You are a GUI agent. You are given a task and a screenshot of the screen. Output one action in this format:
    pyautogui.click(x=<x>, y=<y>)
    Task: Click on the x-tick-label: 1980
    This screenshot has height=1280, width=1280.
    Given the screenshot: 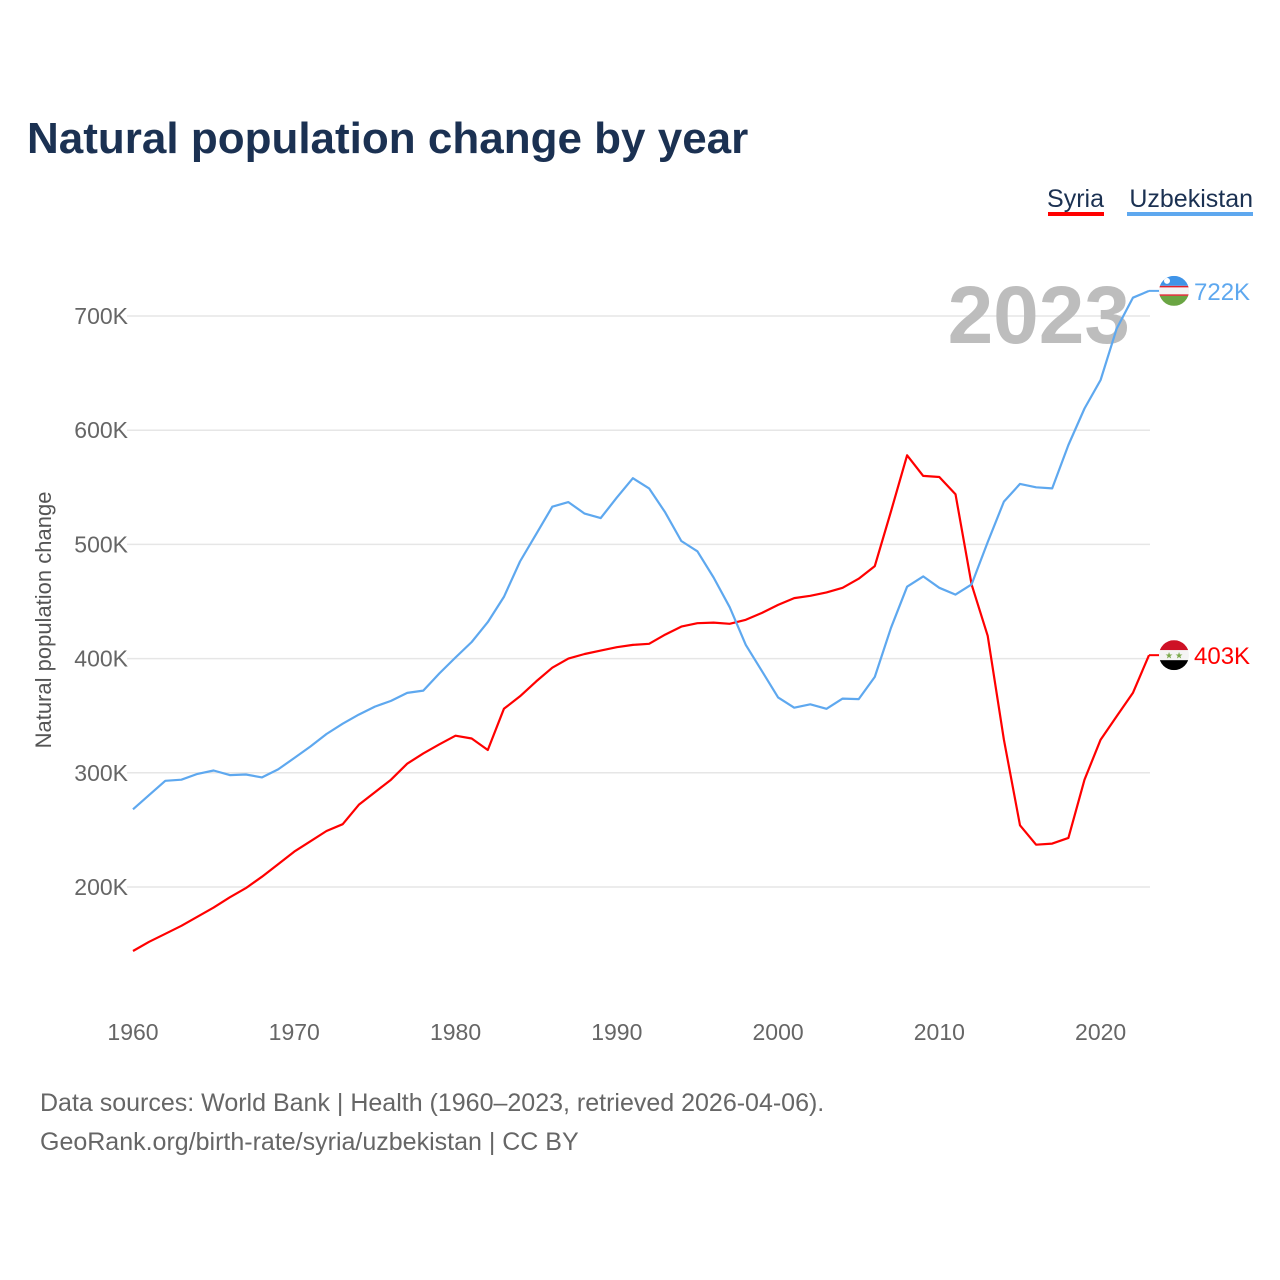 What is the action you would take?
    pyautogui.click(x=455, y=1032)
    